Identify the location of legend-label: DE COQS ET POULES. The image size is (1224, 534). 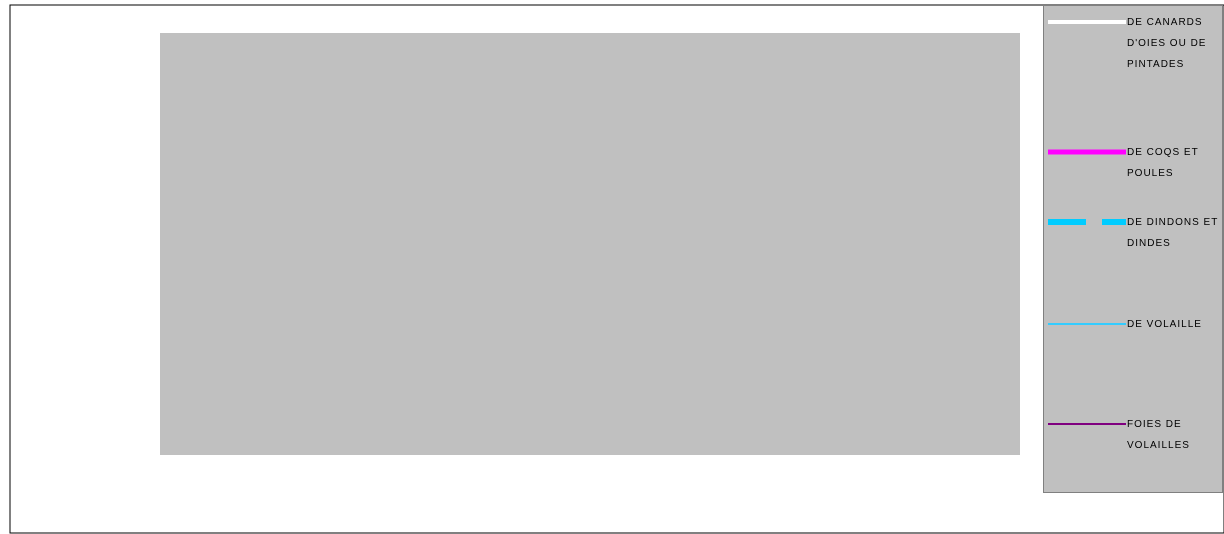
(1163, 163).